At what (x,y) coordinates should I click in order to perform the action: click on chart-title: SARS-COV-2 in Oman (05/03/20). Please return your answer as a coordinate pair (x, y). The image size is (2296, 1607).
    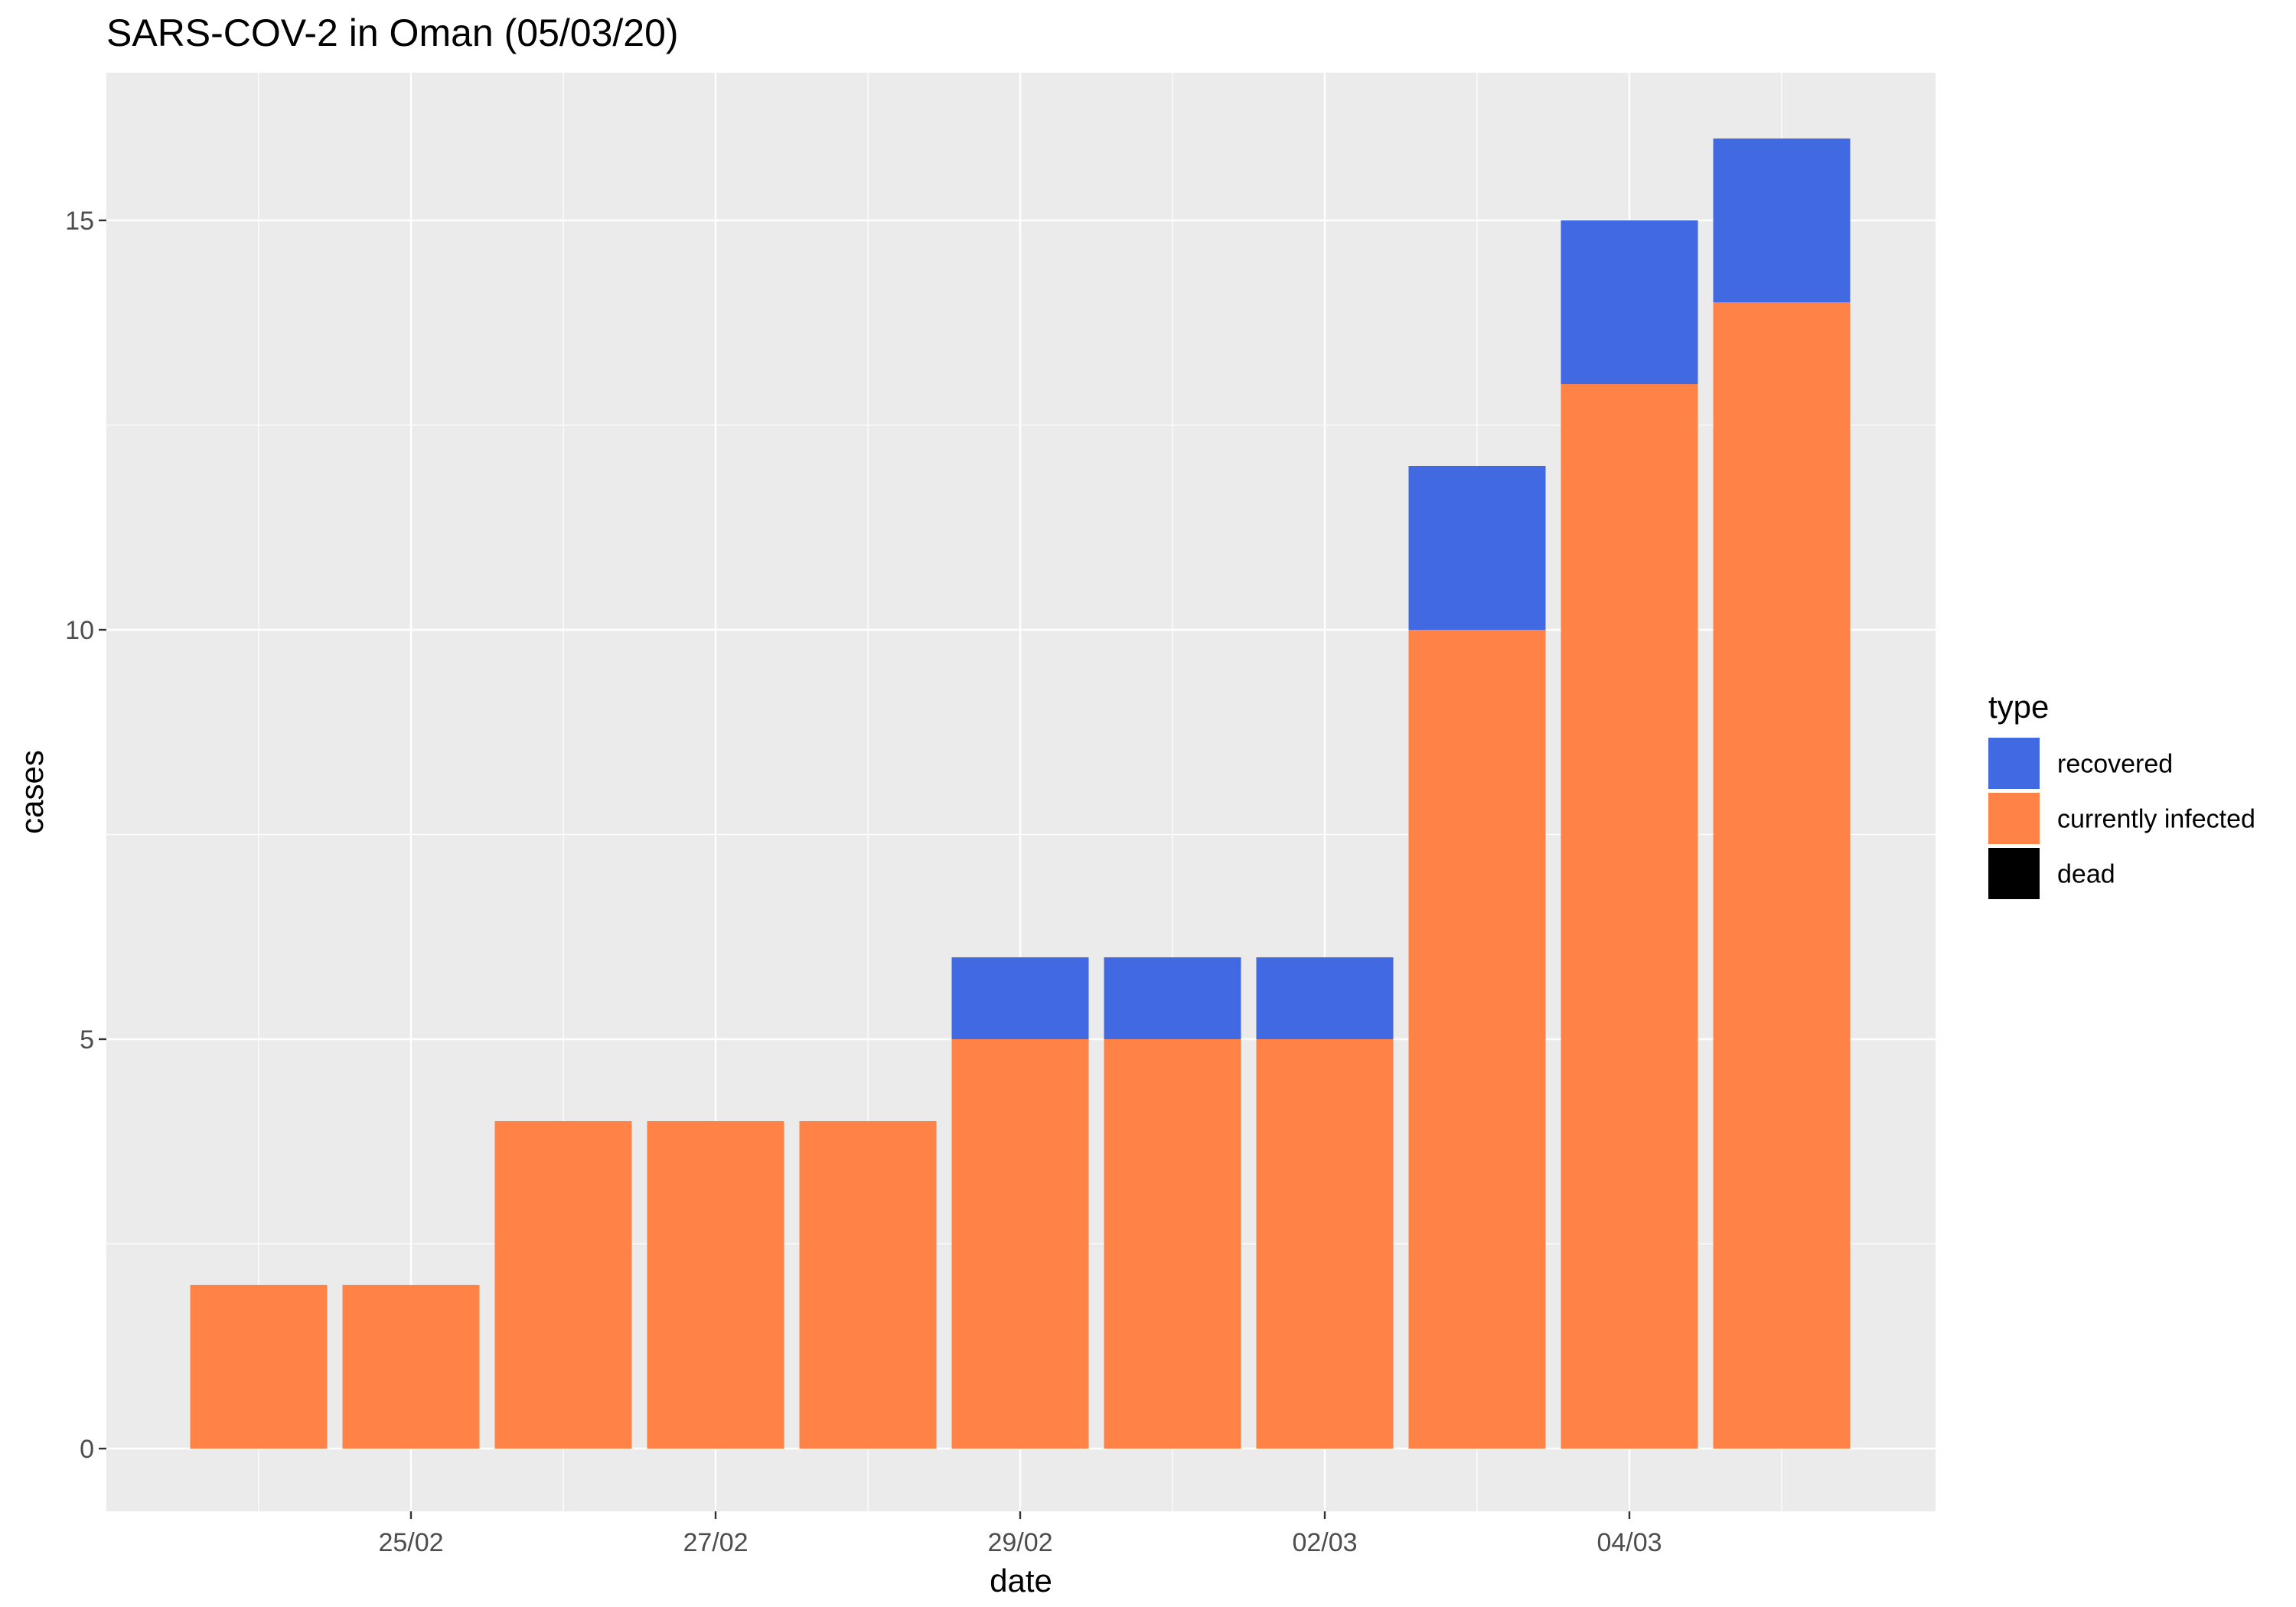
    Looking at the image, I should click on (392, 32).